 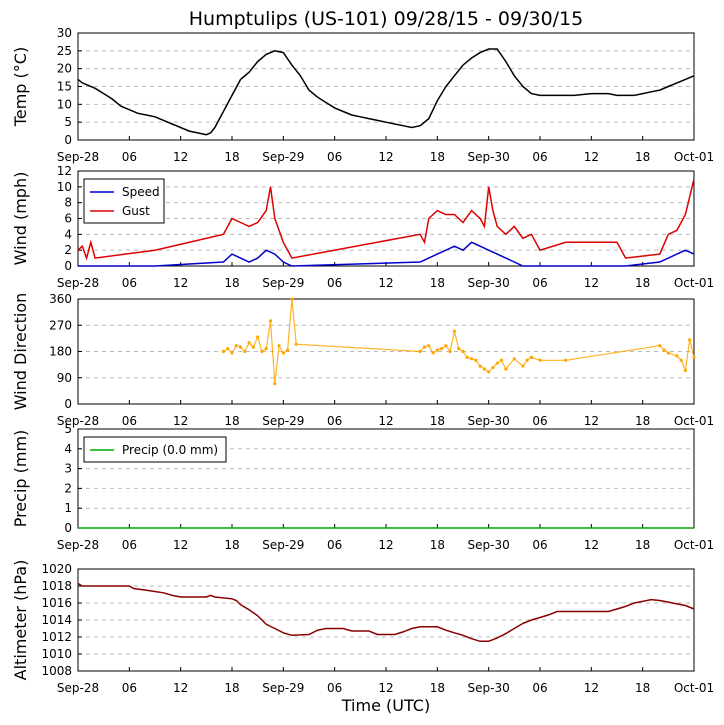 What do you see at coordinates (231, 421) in the screenshot?
I see `x-tick-label-2-3: 18` at bounding box center [231, 421].